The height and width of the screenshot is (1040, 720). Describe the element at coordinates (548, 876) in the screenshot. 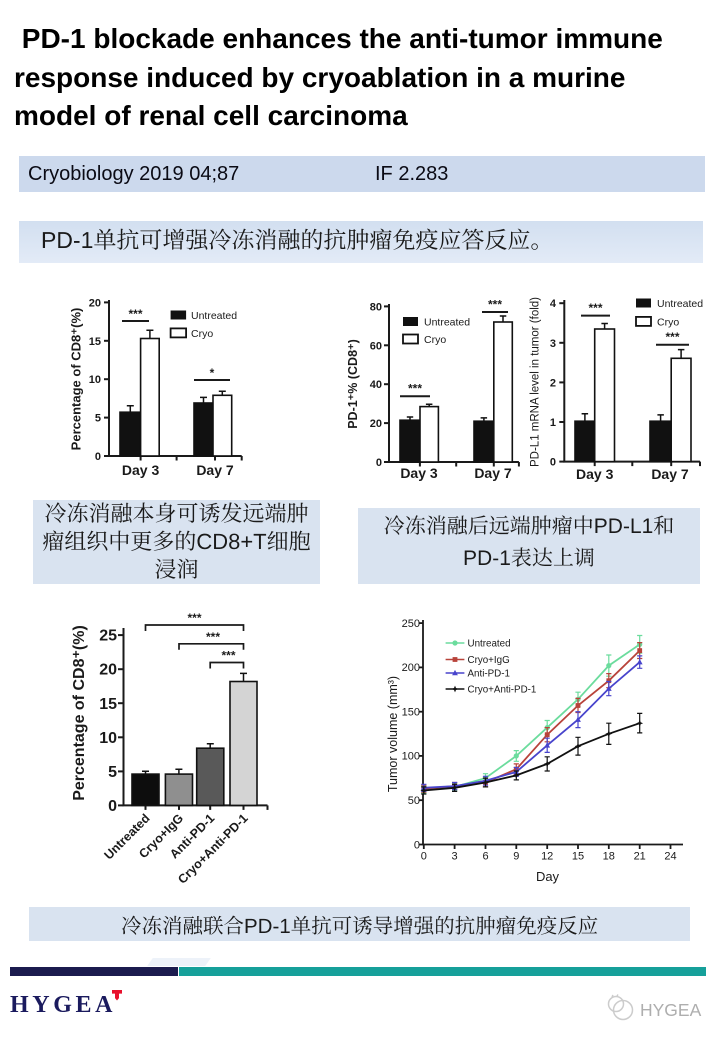

I see `svg-text: Day` at that location.